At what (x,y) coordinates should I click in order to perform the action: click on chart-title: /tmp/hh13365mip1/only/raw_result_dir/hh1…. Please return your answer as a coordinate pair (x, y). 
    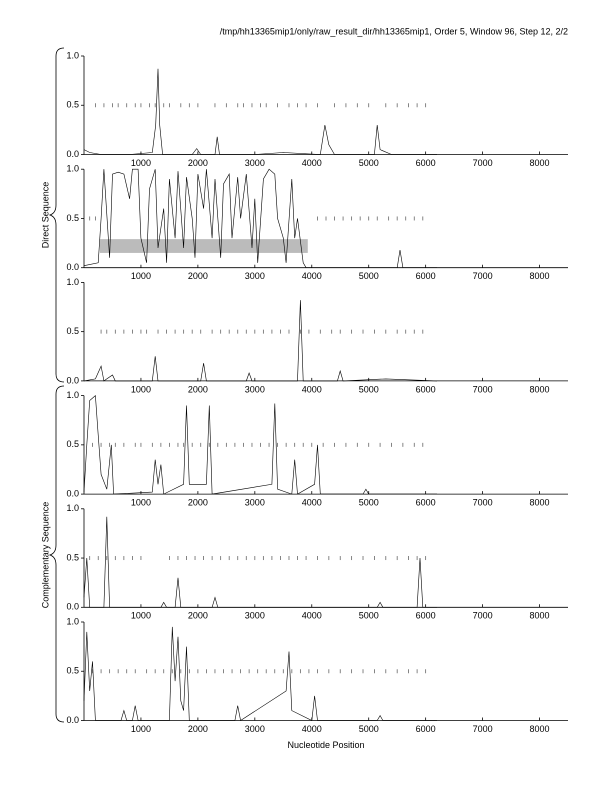
    Looking at the image, I should click on (394, 31).